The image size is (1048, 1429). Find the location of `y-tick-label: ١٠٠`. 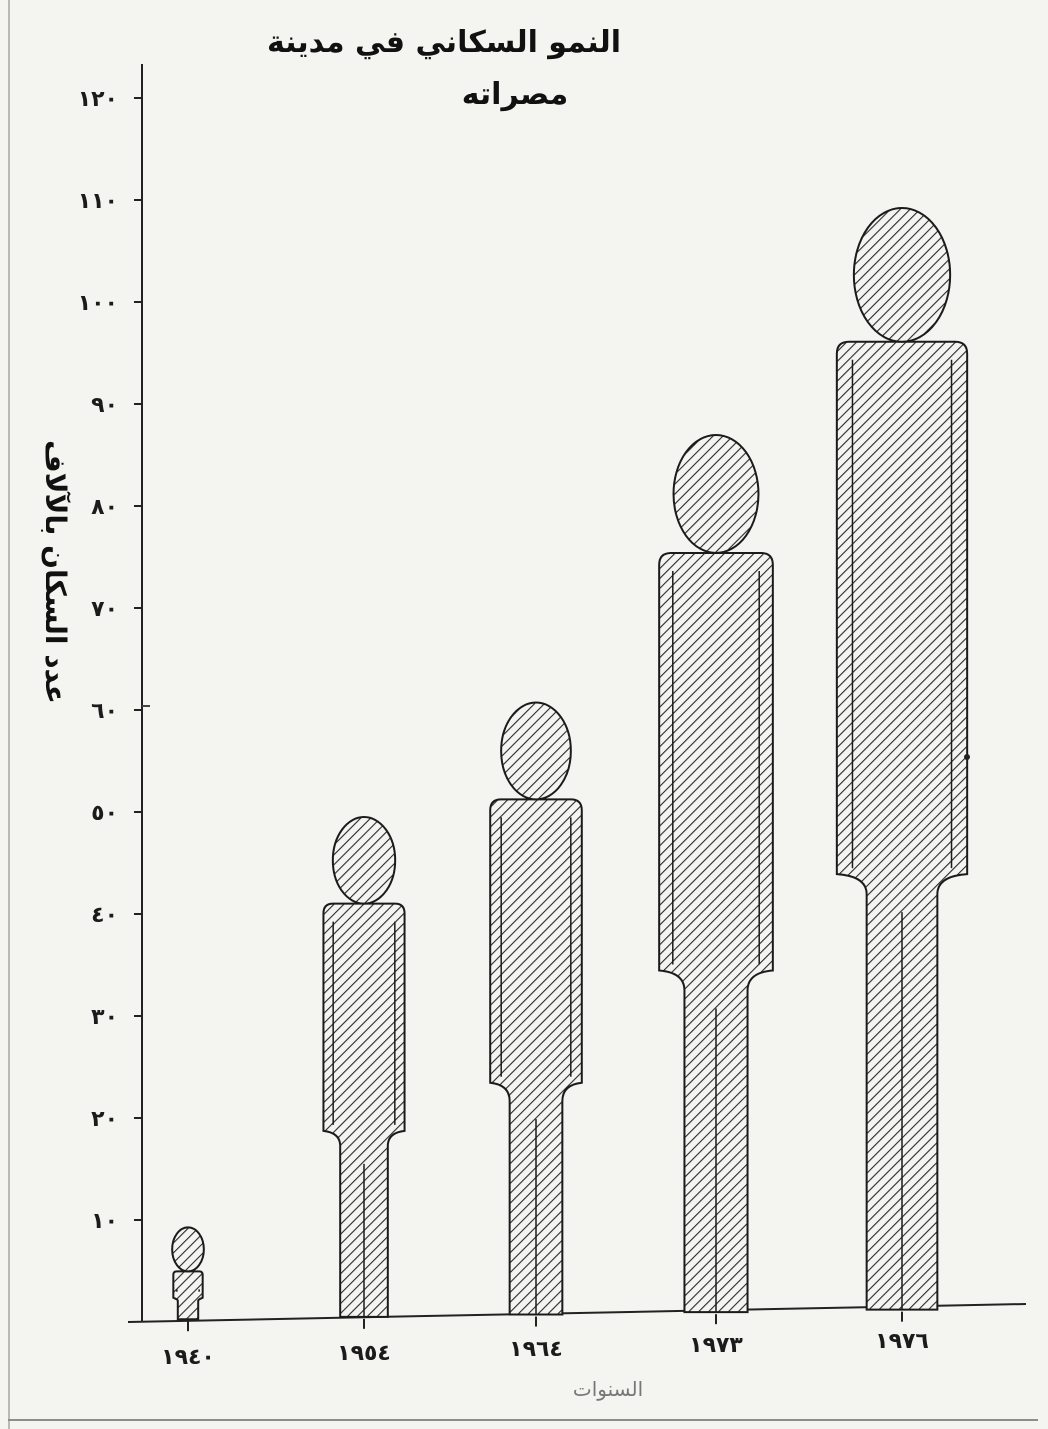

y-tick-label: ١٠٠ is located at coordinates (98, 303).